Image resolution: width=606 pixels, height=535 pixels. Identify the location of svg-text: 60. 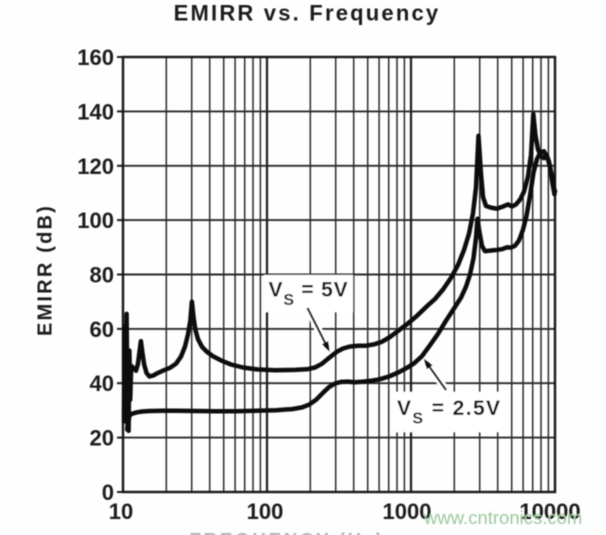
(102, 329).